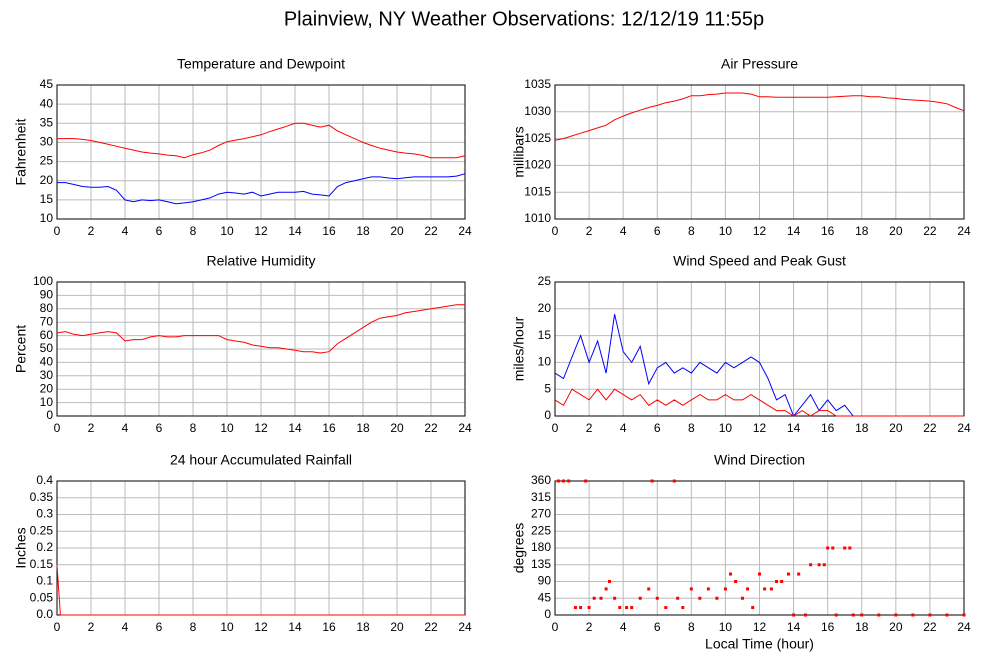  I want to click on y-tick-label: 15, so click(47, 199).